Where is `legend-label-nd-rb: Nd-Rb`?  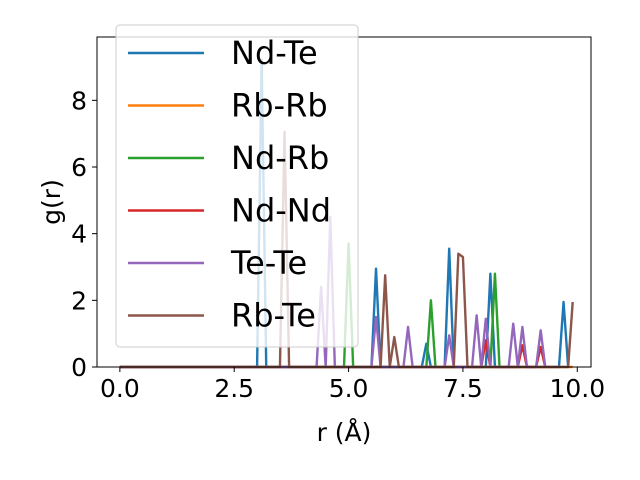 legend-label-nd-rb: Nd-Rb is located at coordinates (280, 158).